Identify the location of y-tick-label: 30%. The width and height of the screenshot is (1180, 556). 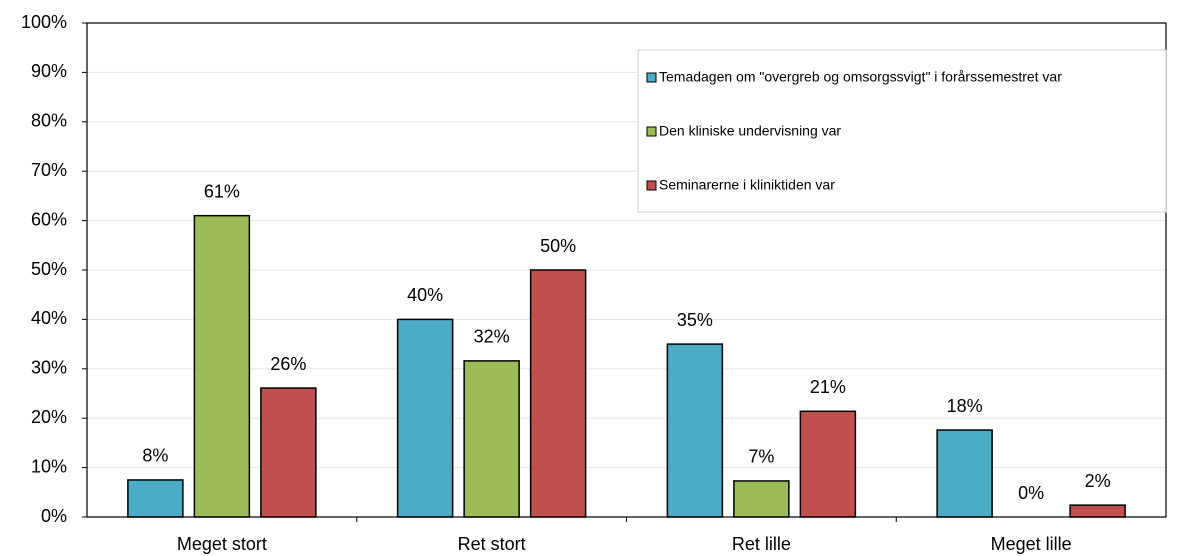
(49, 368).